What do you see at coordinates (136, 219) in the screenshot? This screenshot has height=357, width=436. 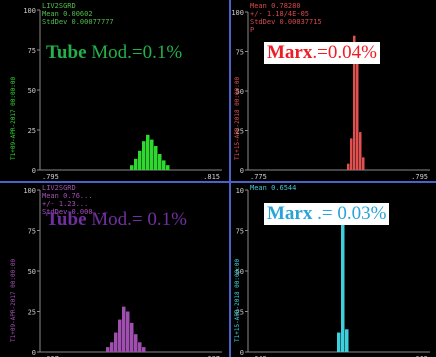 I see `annotation-value: Mod.= 0.1%` at bounding box center [136, 219].